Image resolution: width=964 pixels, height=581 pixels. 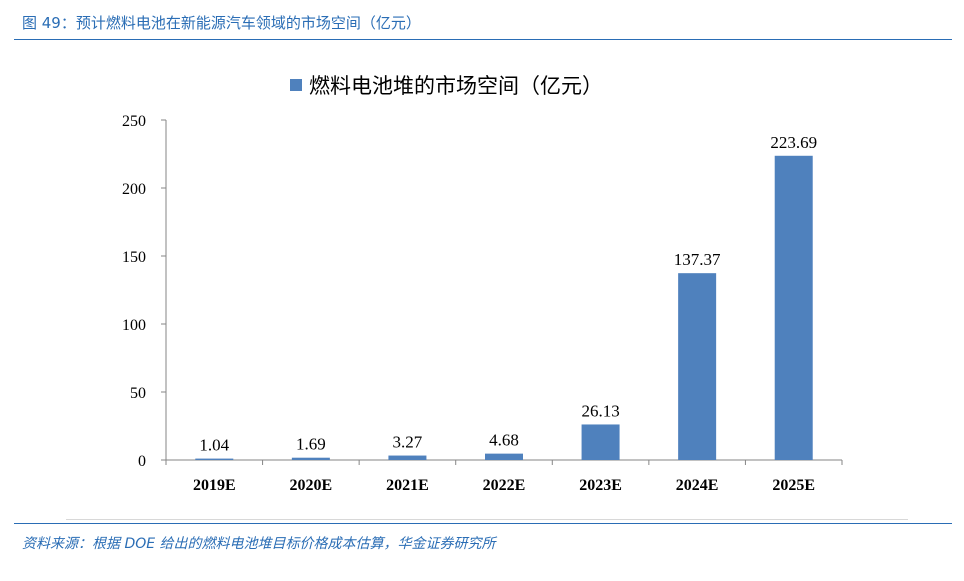 I want to click on data-label: 1.69, so click(x=311, y=444).